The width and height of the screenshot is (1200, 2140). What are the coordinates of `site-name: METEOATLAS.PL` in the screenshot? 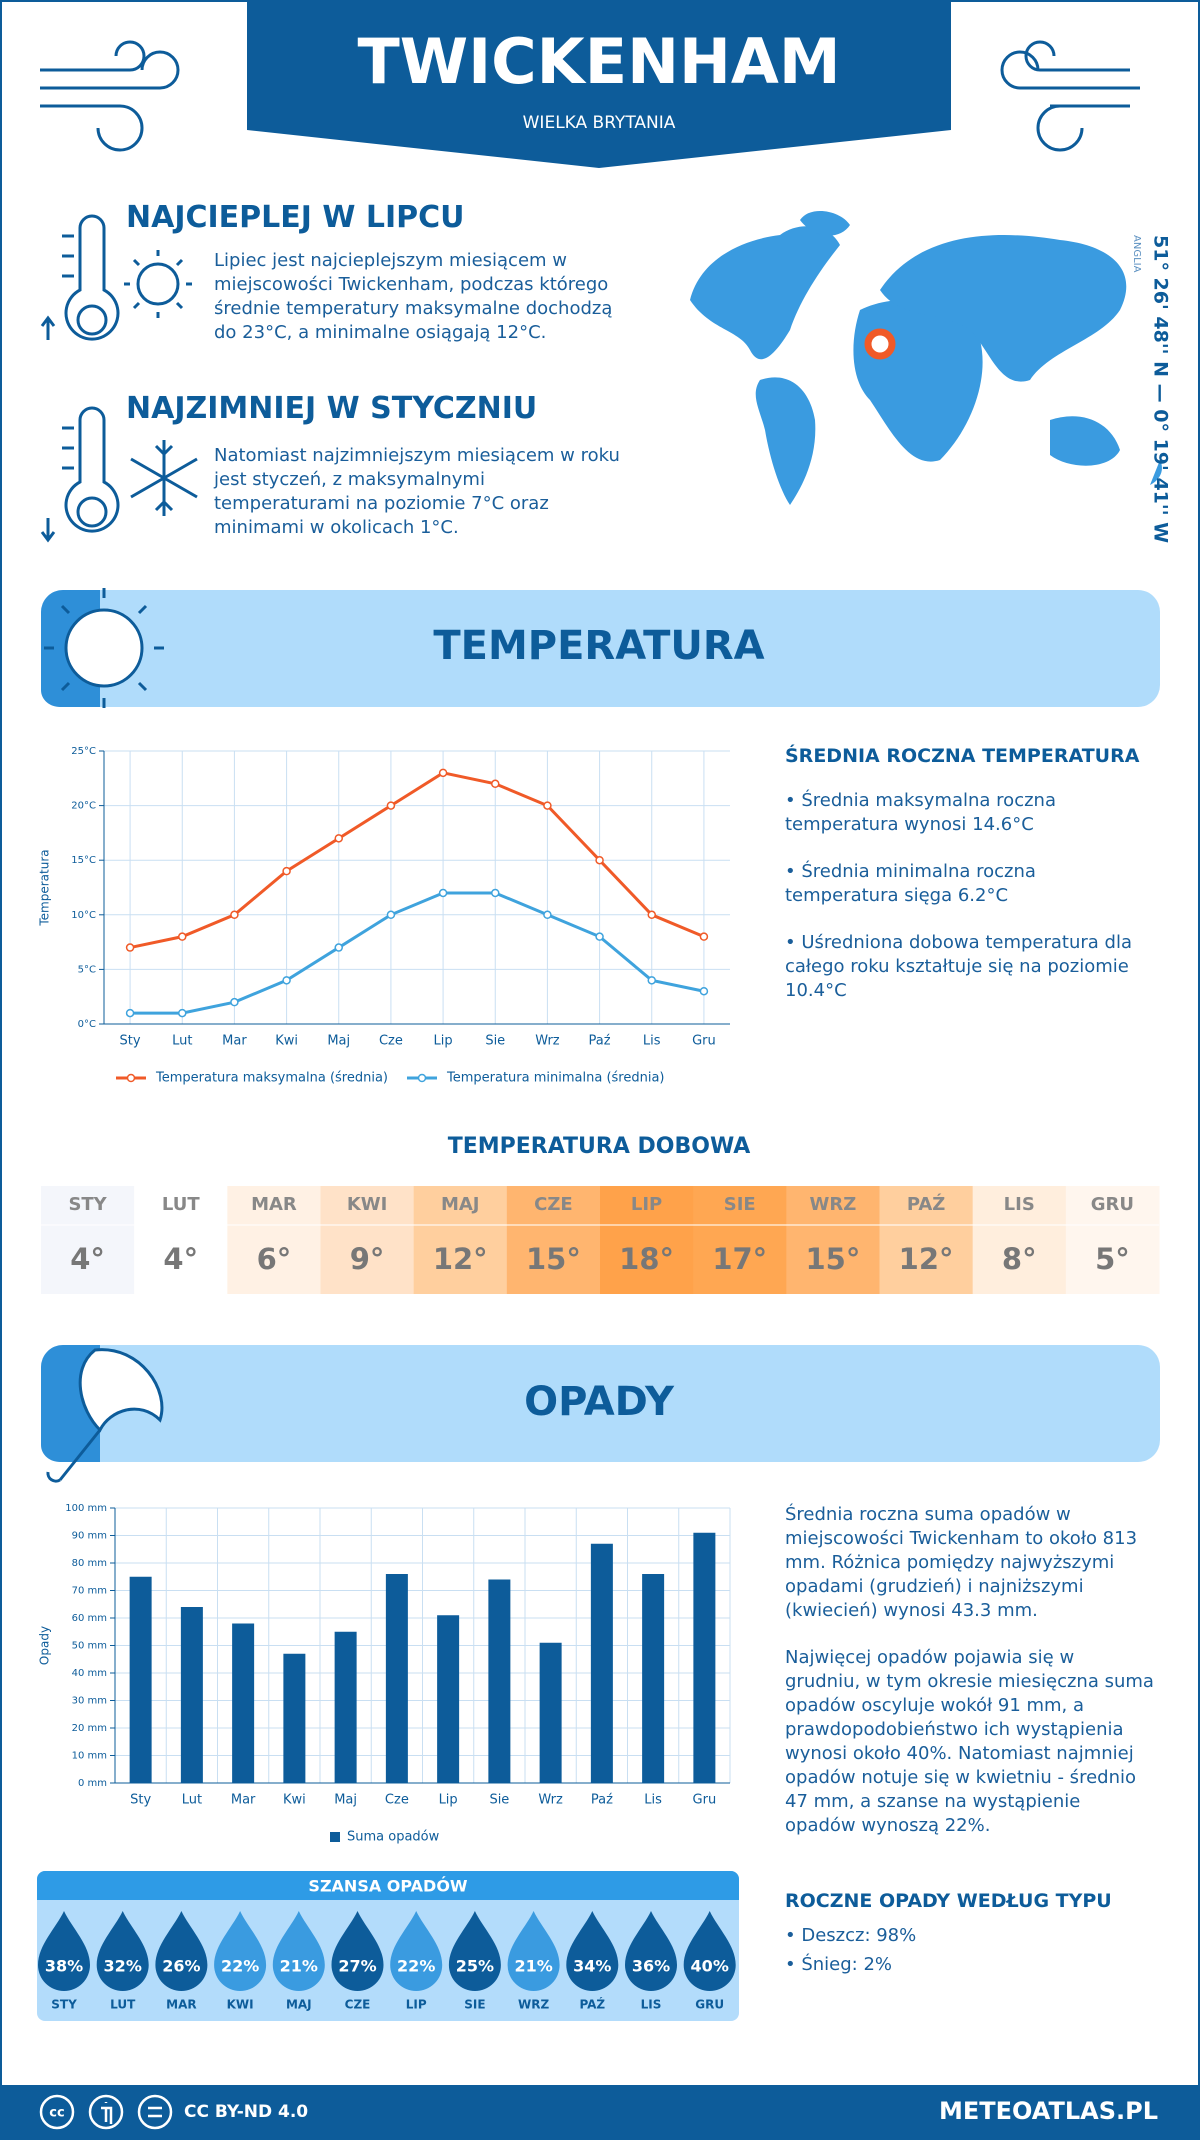 It's located at (1048, 2111).